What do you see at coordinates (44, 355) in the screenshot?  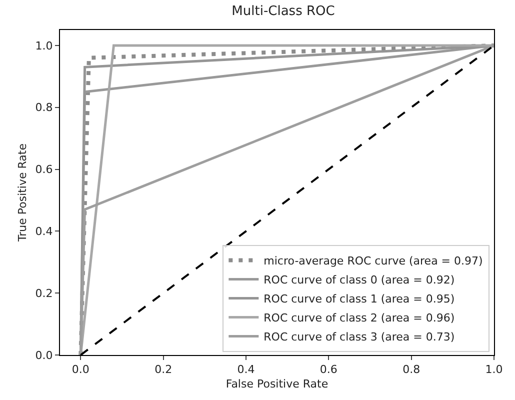 I see `y-tick-label: 0.0` at bounding box center [44, 355].